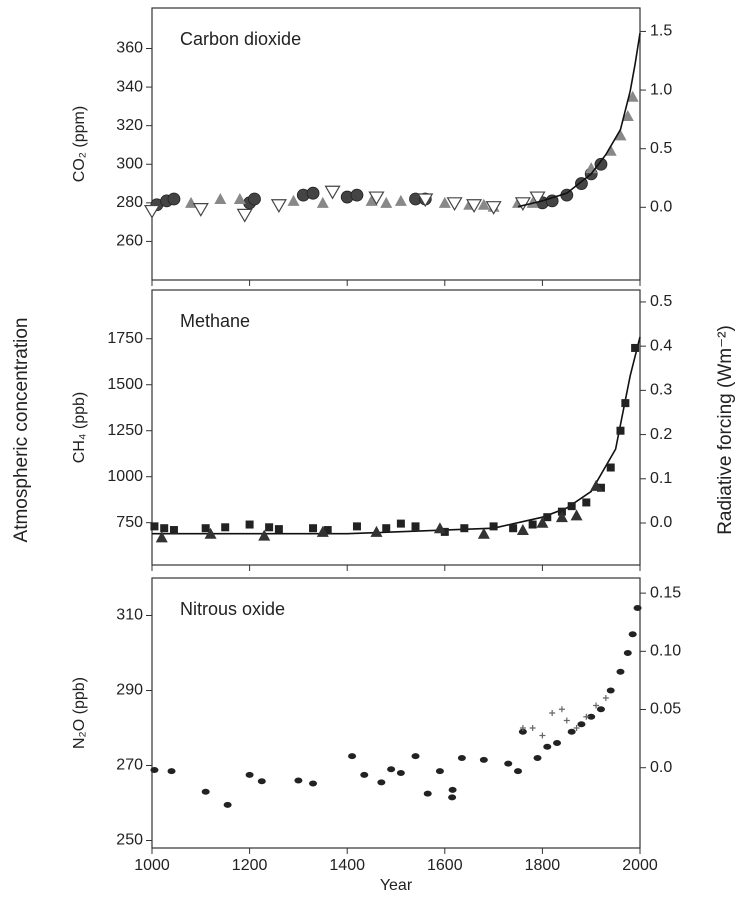 The image size is (742, 901). I want to click on y-tick-label: 290, so click(129, 690).